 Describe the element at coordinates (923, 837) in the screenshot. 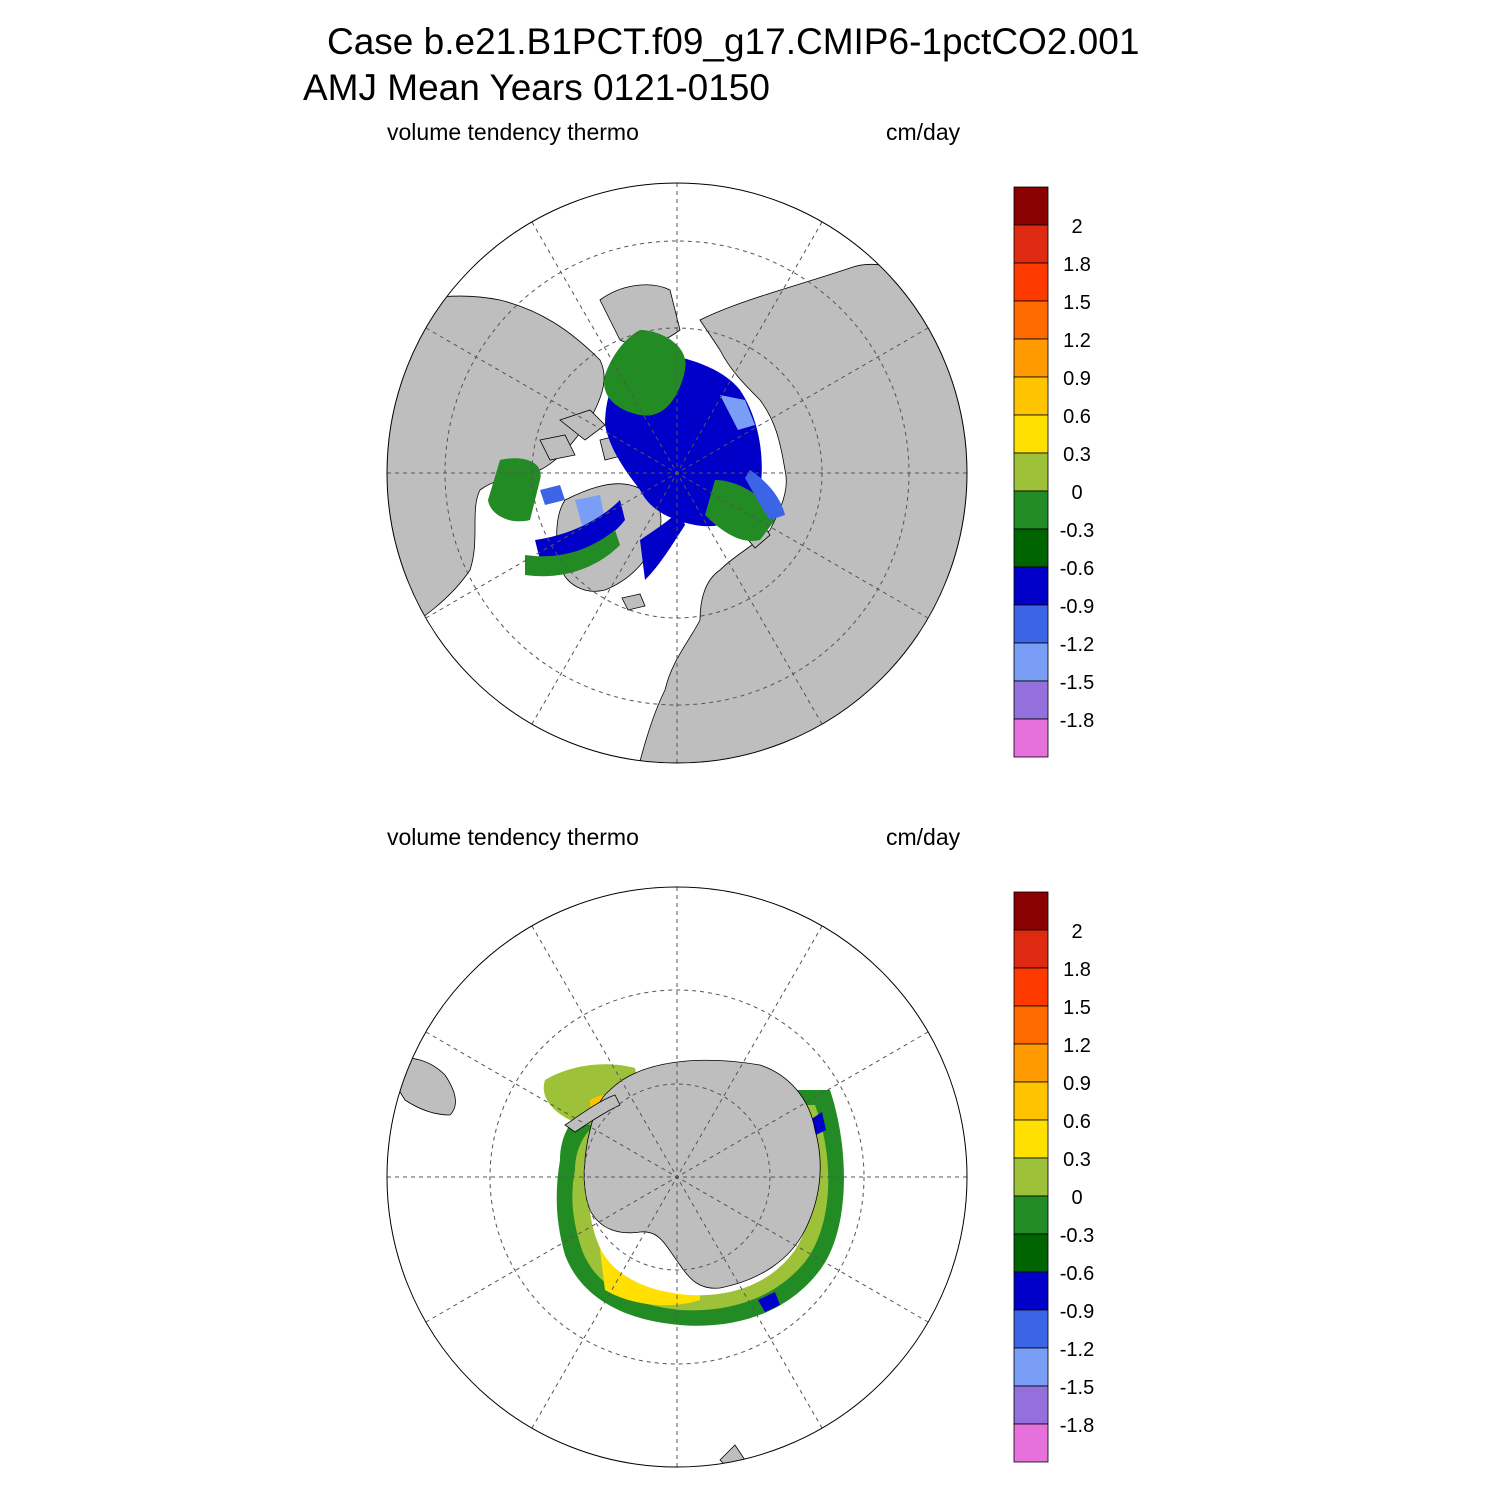

I see `south-panel-units-label: cm/day` at that location.